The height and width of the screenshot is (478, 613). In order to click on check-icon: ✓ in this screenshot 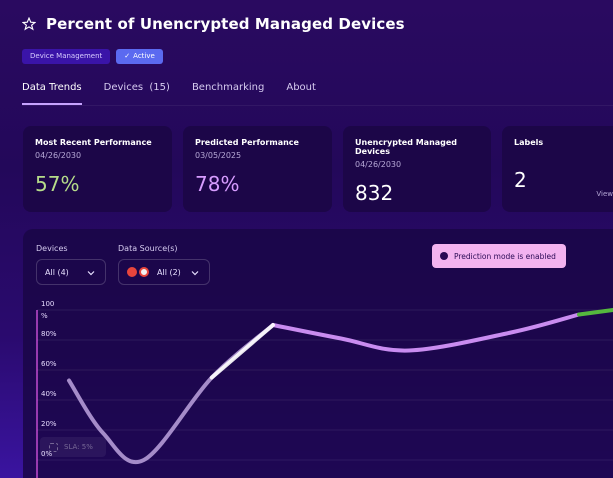, I will do `click(127, 56)`.